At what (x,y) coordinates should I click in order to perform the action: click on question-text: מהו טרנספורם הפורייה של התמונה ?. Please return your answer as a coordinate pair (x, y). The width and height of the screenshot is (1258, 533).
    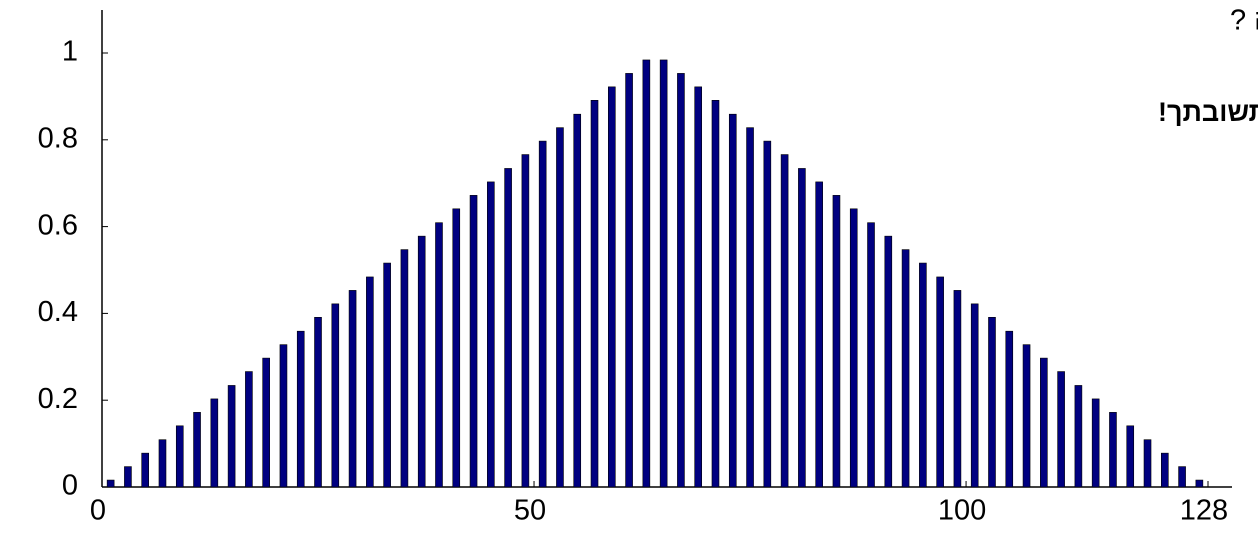
    Looking at the image, I should click on (1244, 21).